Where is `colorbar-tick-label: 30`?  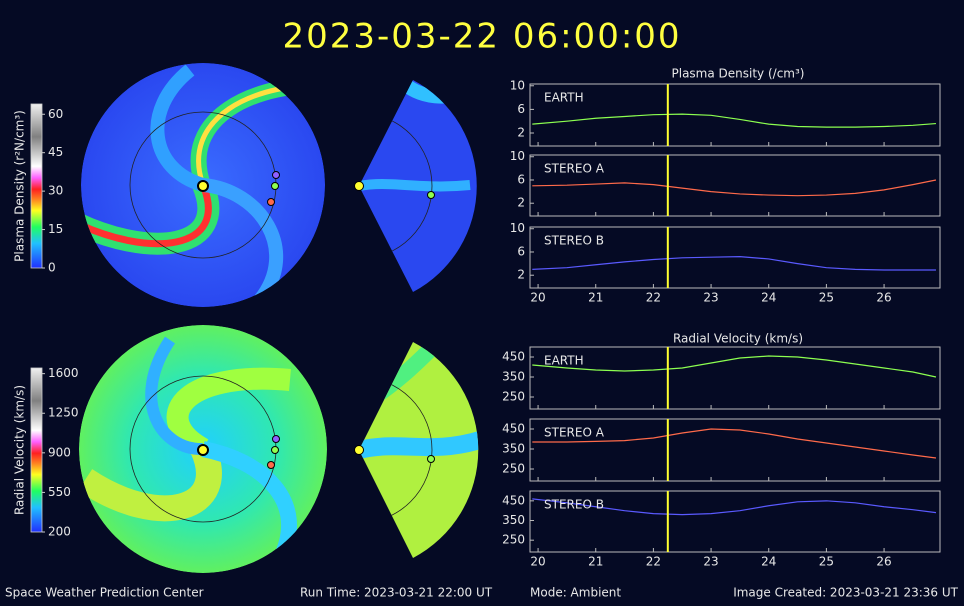 colorbar-tick-label: 30 is located at coordinates (55, 191).